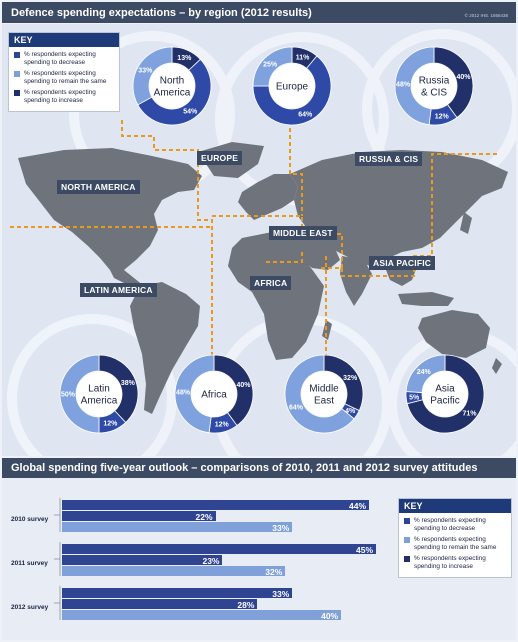  Describe the element at coordinates (211, 560) in the screenshot. I see `bar-value-label: 23%` at that location.